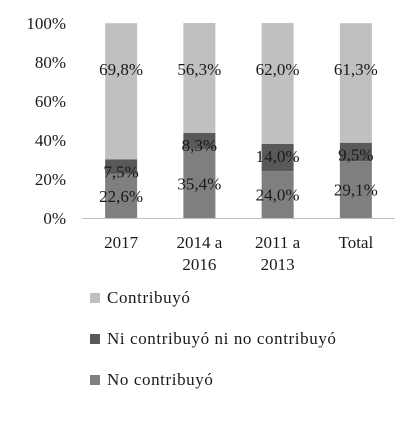 The width and height of the screenshot is (418, 425). I want to click on data-label: 56,3%, so click(199, 69).